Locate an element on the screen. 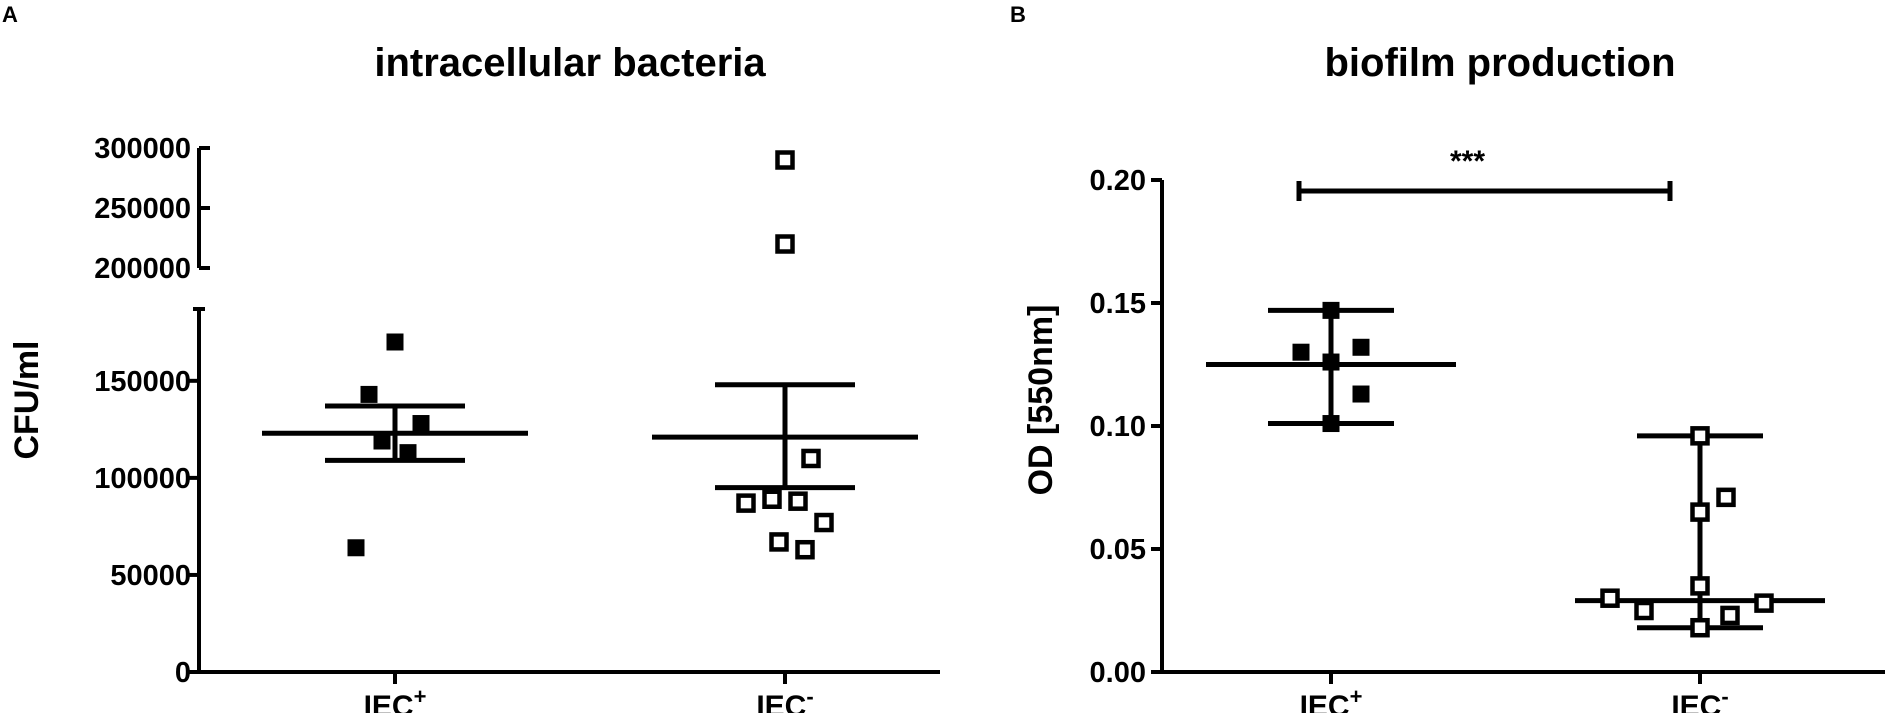  panel-a-y-tick-label: 150000 is located at coordinates (142, 382).